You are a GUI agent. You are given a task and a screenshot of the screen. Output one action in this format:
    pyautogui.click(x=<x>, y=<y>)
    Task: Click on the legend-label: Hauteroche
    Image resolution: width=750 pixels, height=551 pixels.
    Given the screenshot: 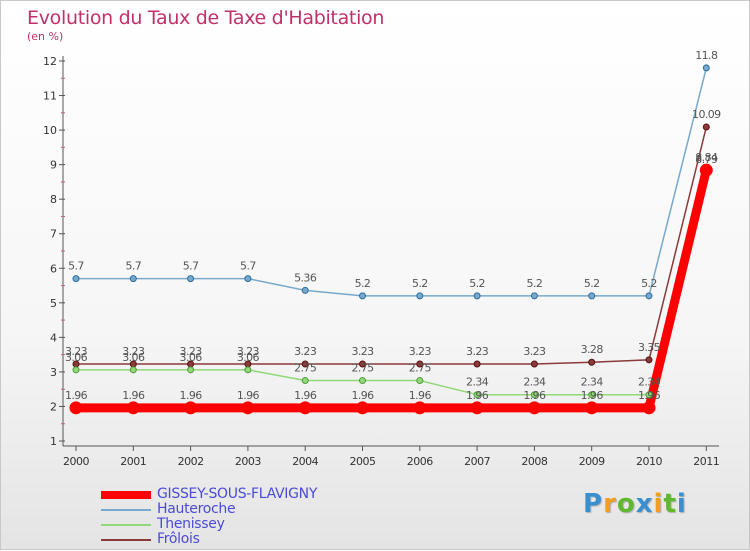 What is the action you would take?
    pyautogui.click(x=196, y=509)
    